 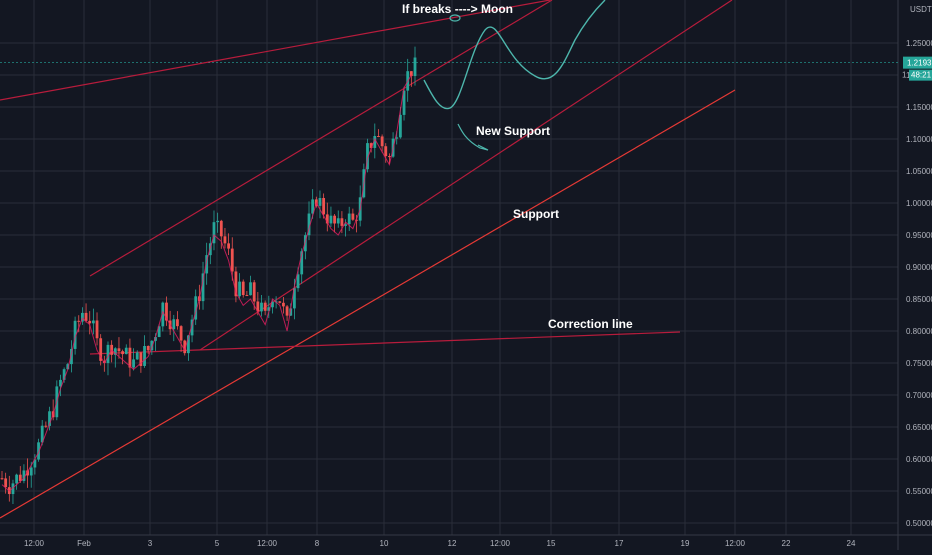 I want to click on time-tick-label: 19, so click(x=685, y=543).